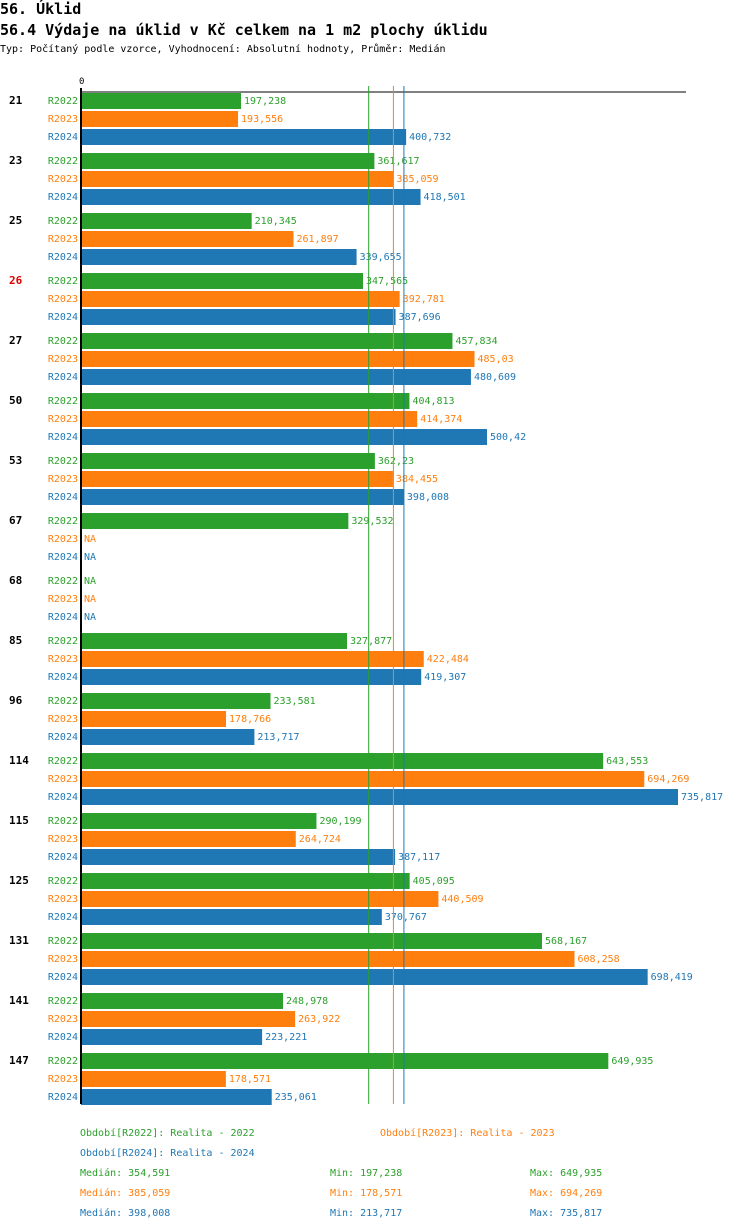  Describe the element at coordinates (15, 640) in the screenshot. I see `category-label: 85` at that location.